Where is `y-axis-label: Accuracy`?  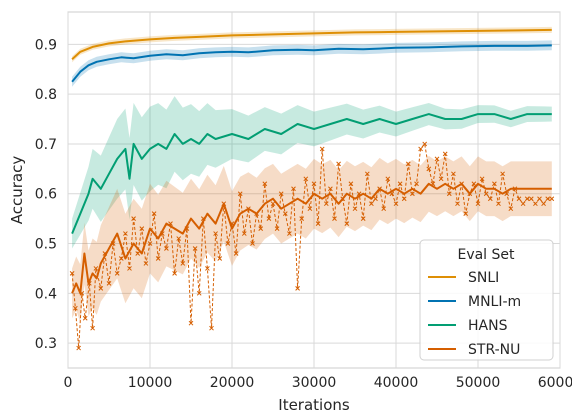 y-axis-label: Accuracy is located at coordinates (17, 190).